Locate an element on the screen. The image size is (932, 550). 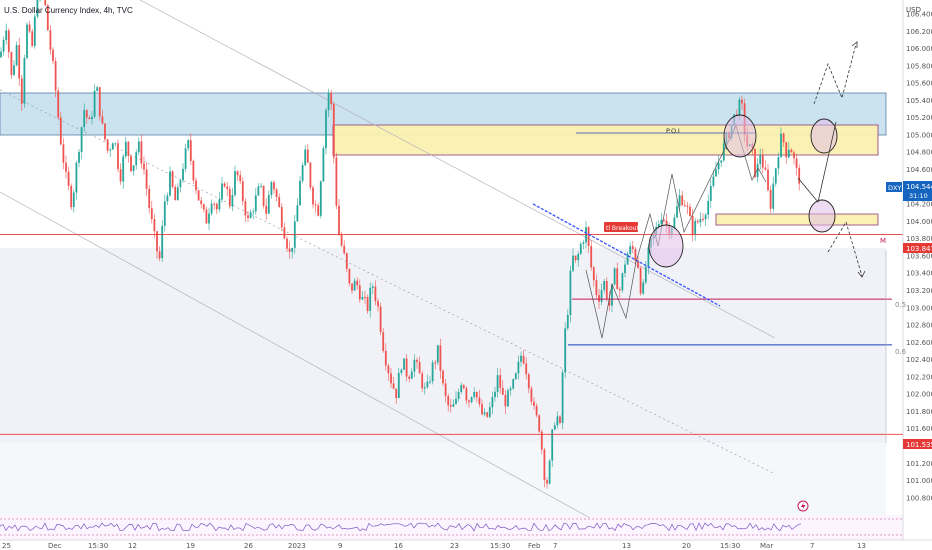
time-tick-label: 12 is located at coordinates (132, 546).